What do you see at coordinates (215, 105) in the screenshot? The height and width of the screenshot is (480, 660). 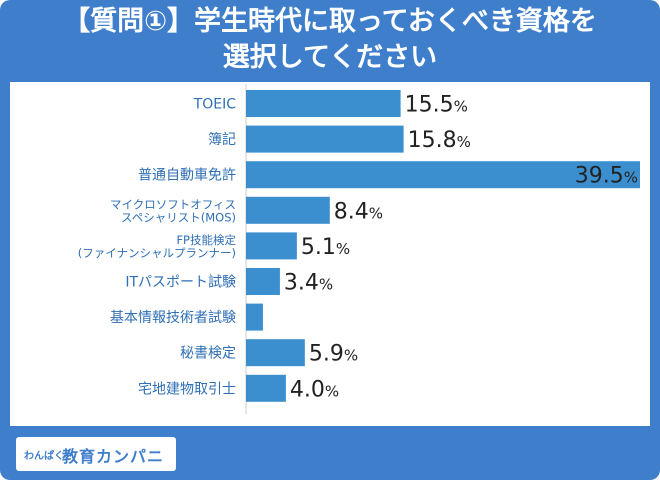 I see `category-label: TOEIC` at bounding box center [215, 105].